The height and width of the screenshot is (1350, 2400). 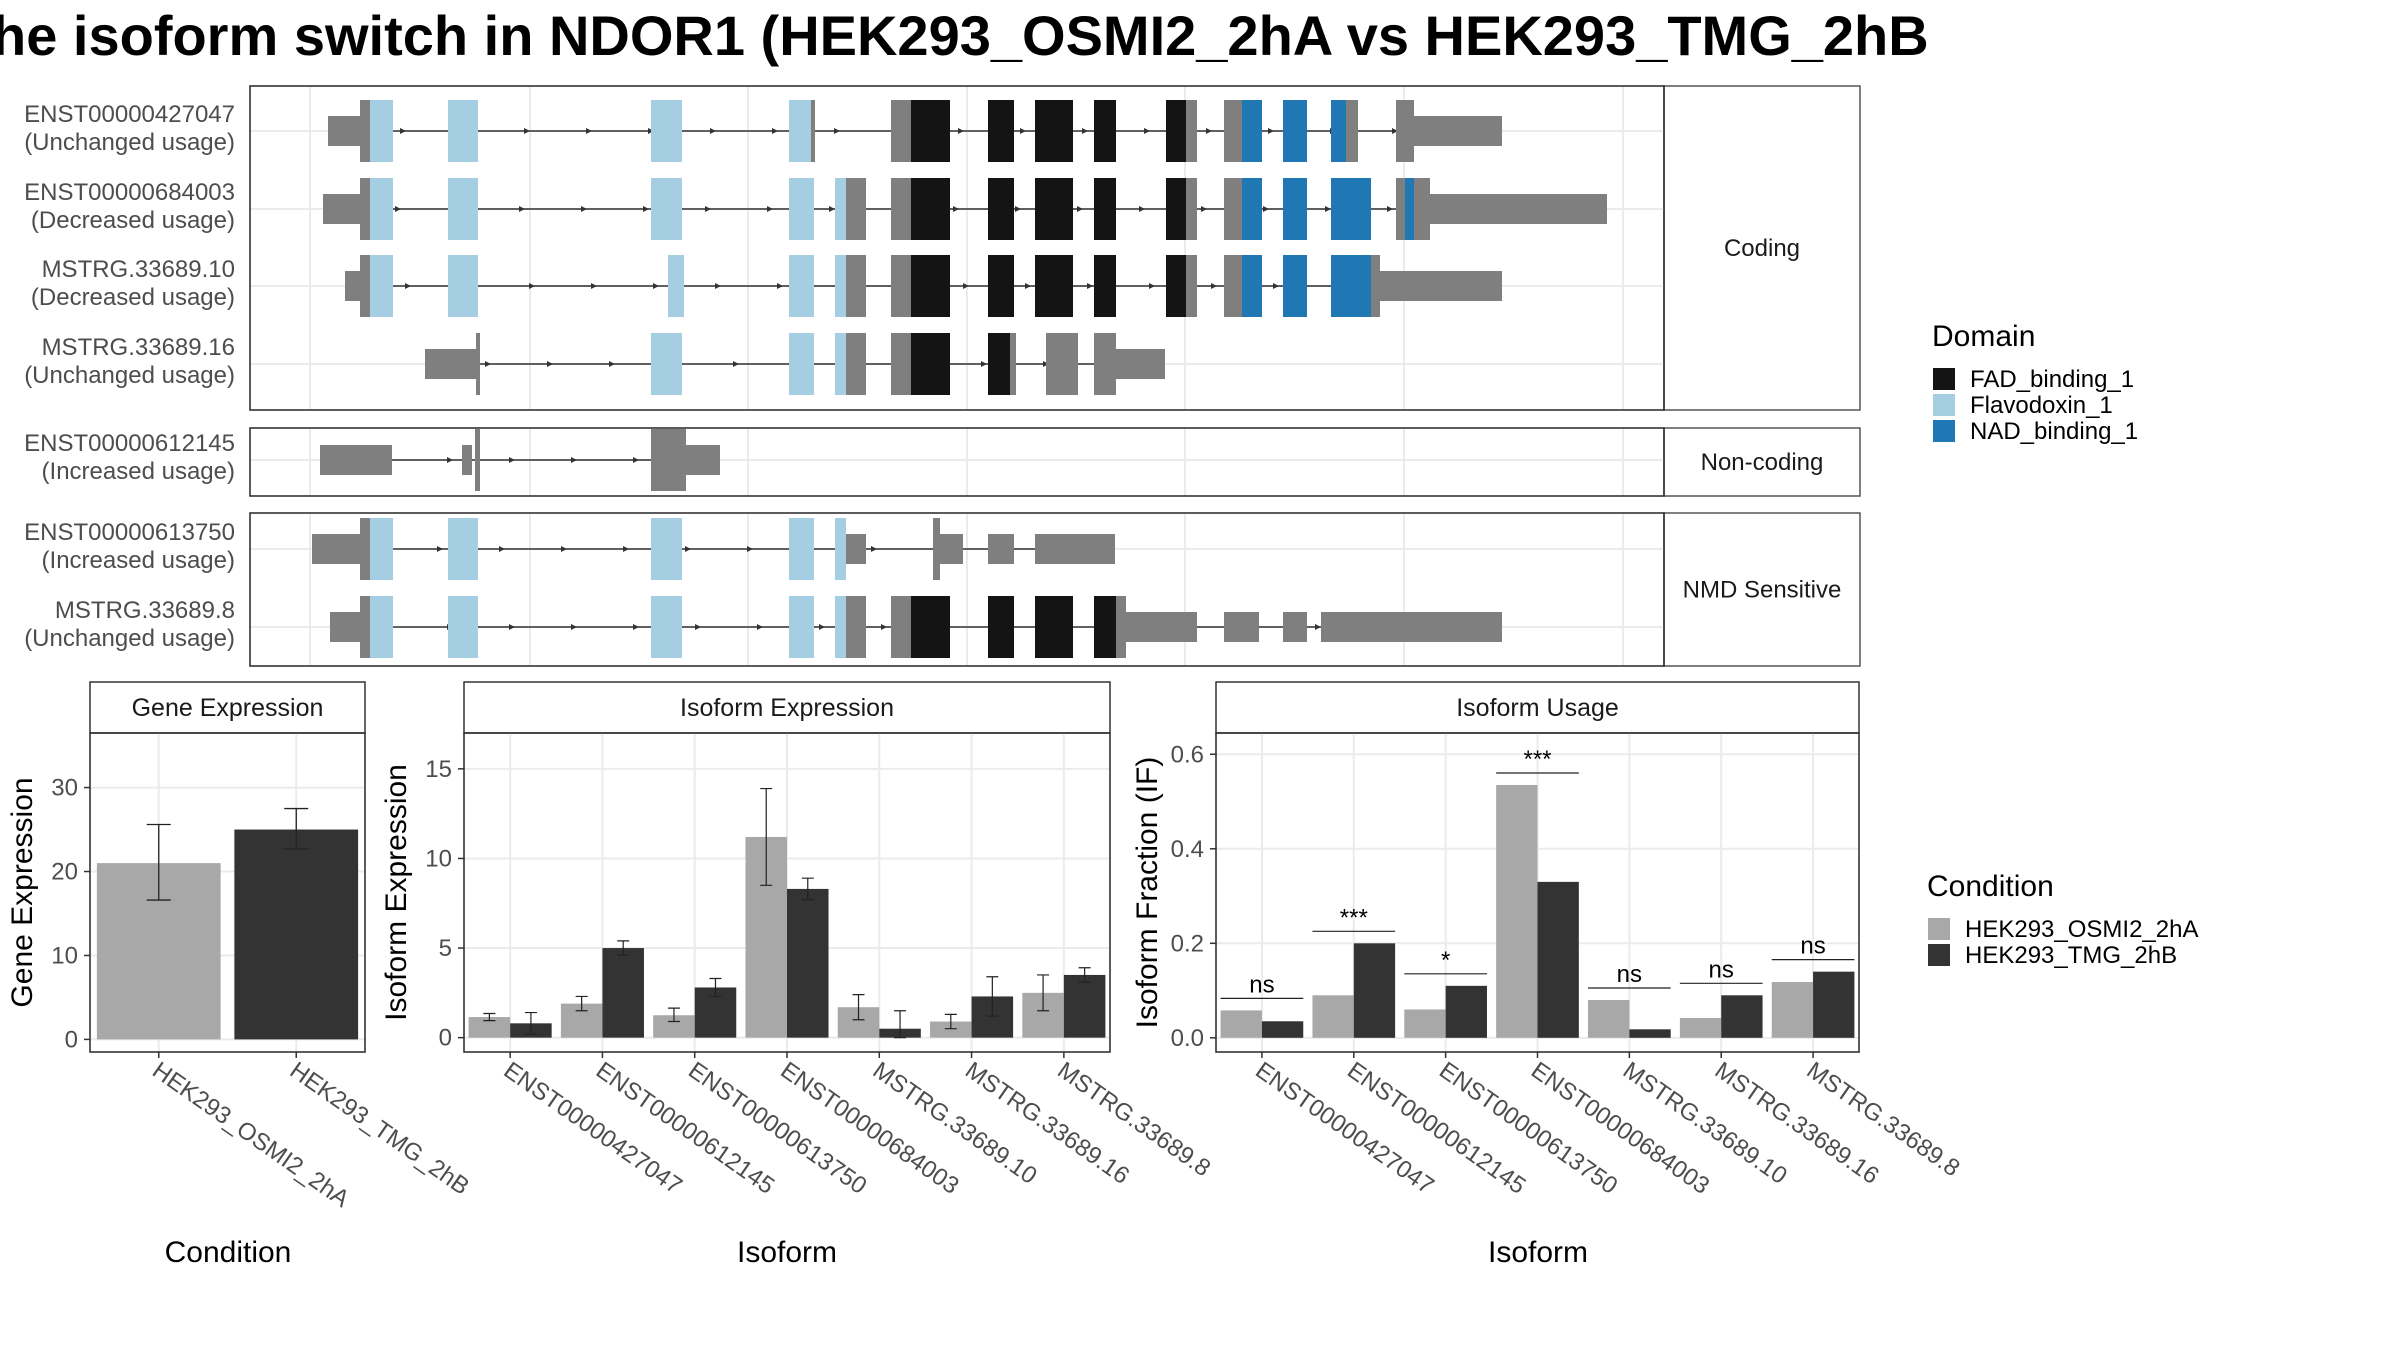 What do you see at coordinates (787, 708) in the screenshot?
I see `chart-title: Isoform Expression` at bounding box center [787, 708].